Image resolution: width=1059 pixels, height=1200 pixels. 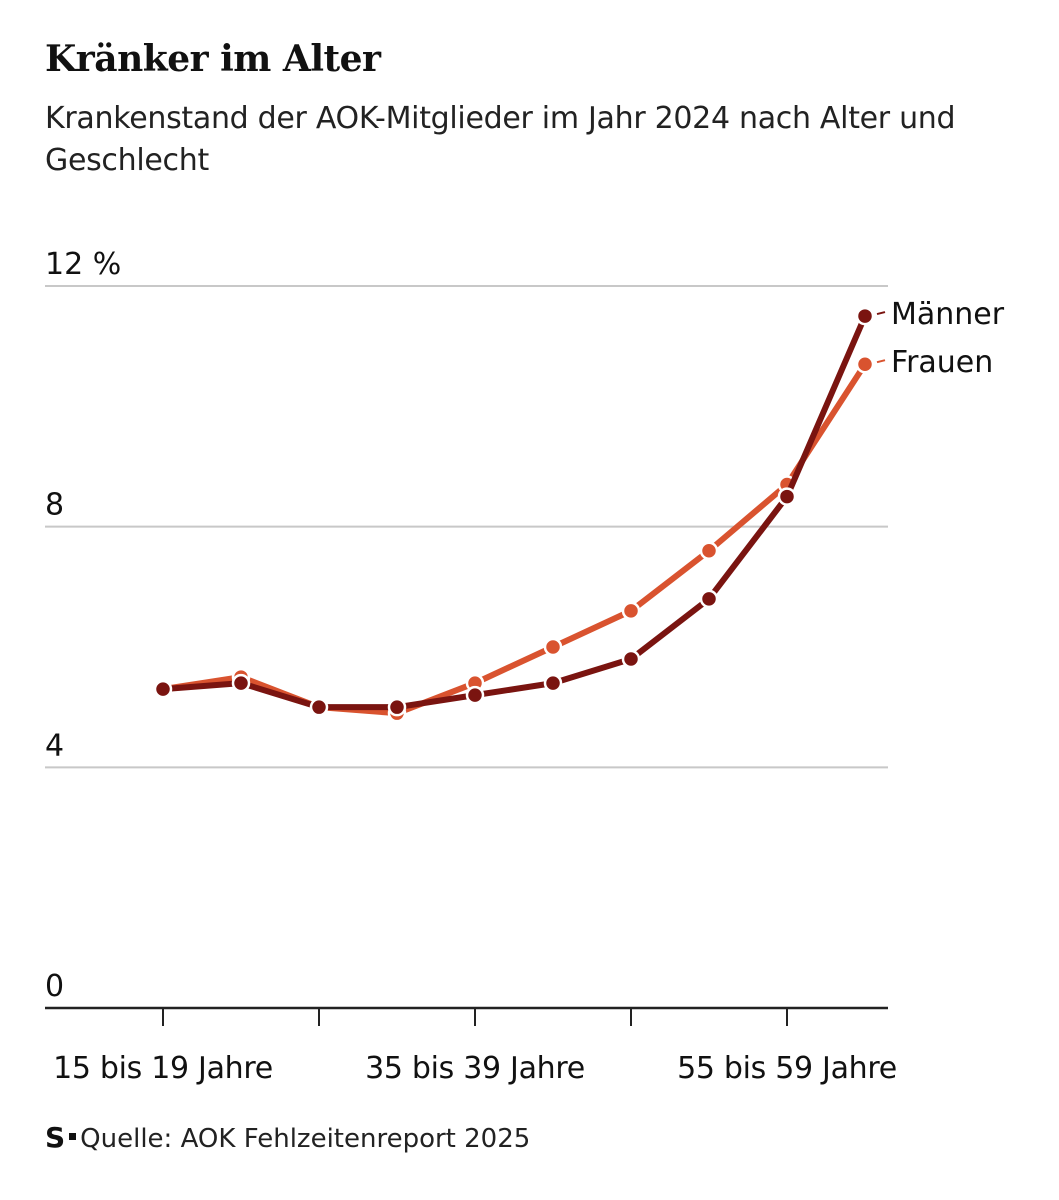 I want to click on y-tick-label-0: 0, so click(x=54, y=986).